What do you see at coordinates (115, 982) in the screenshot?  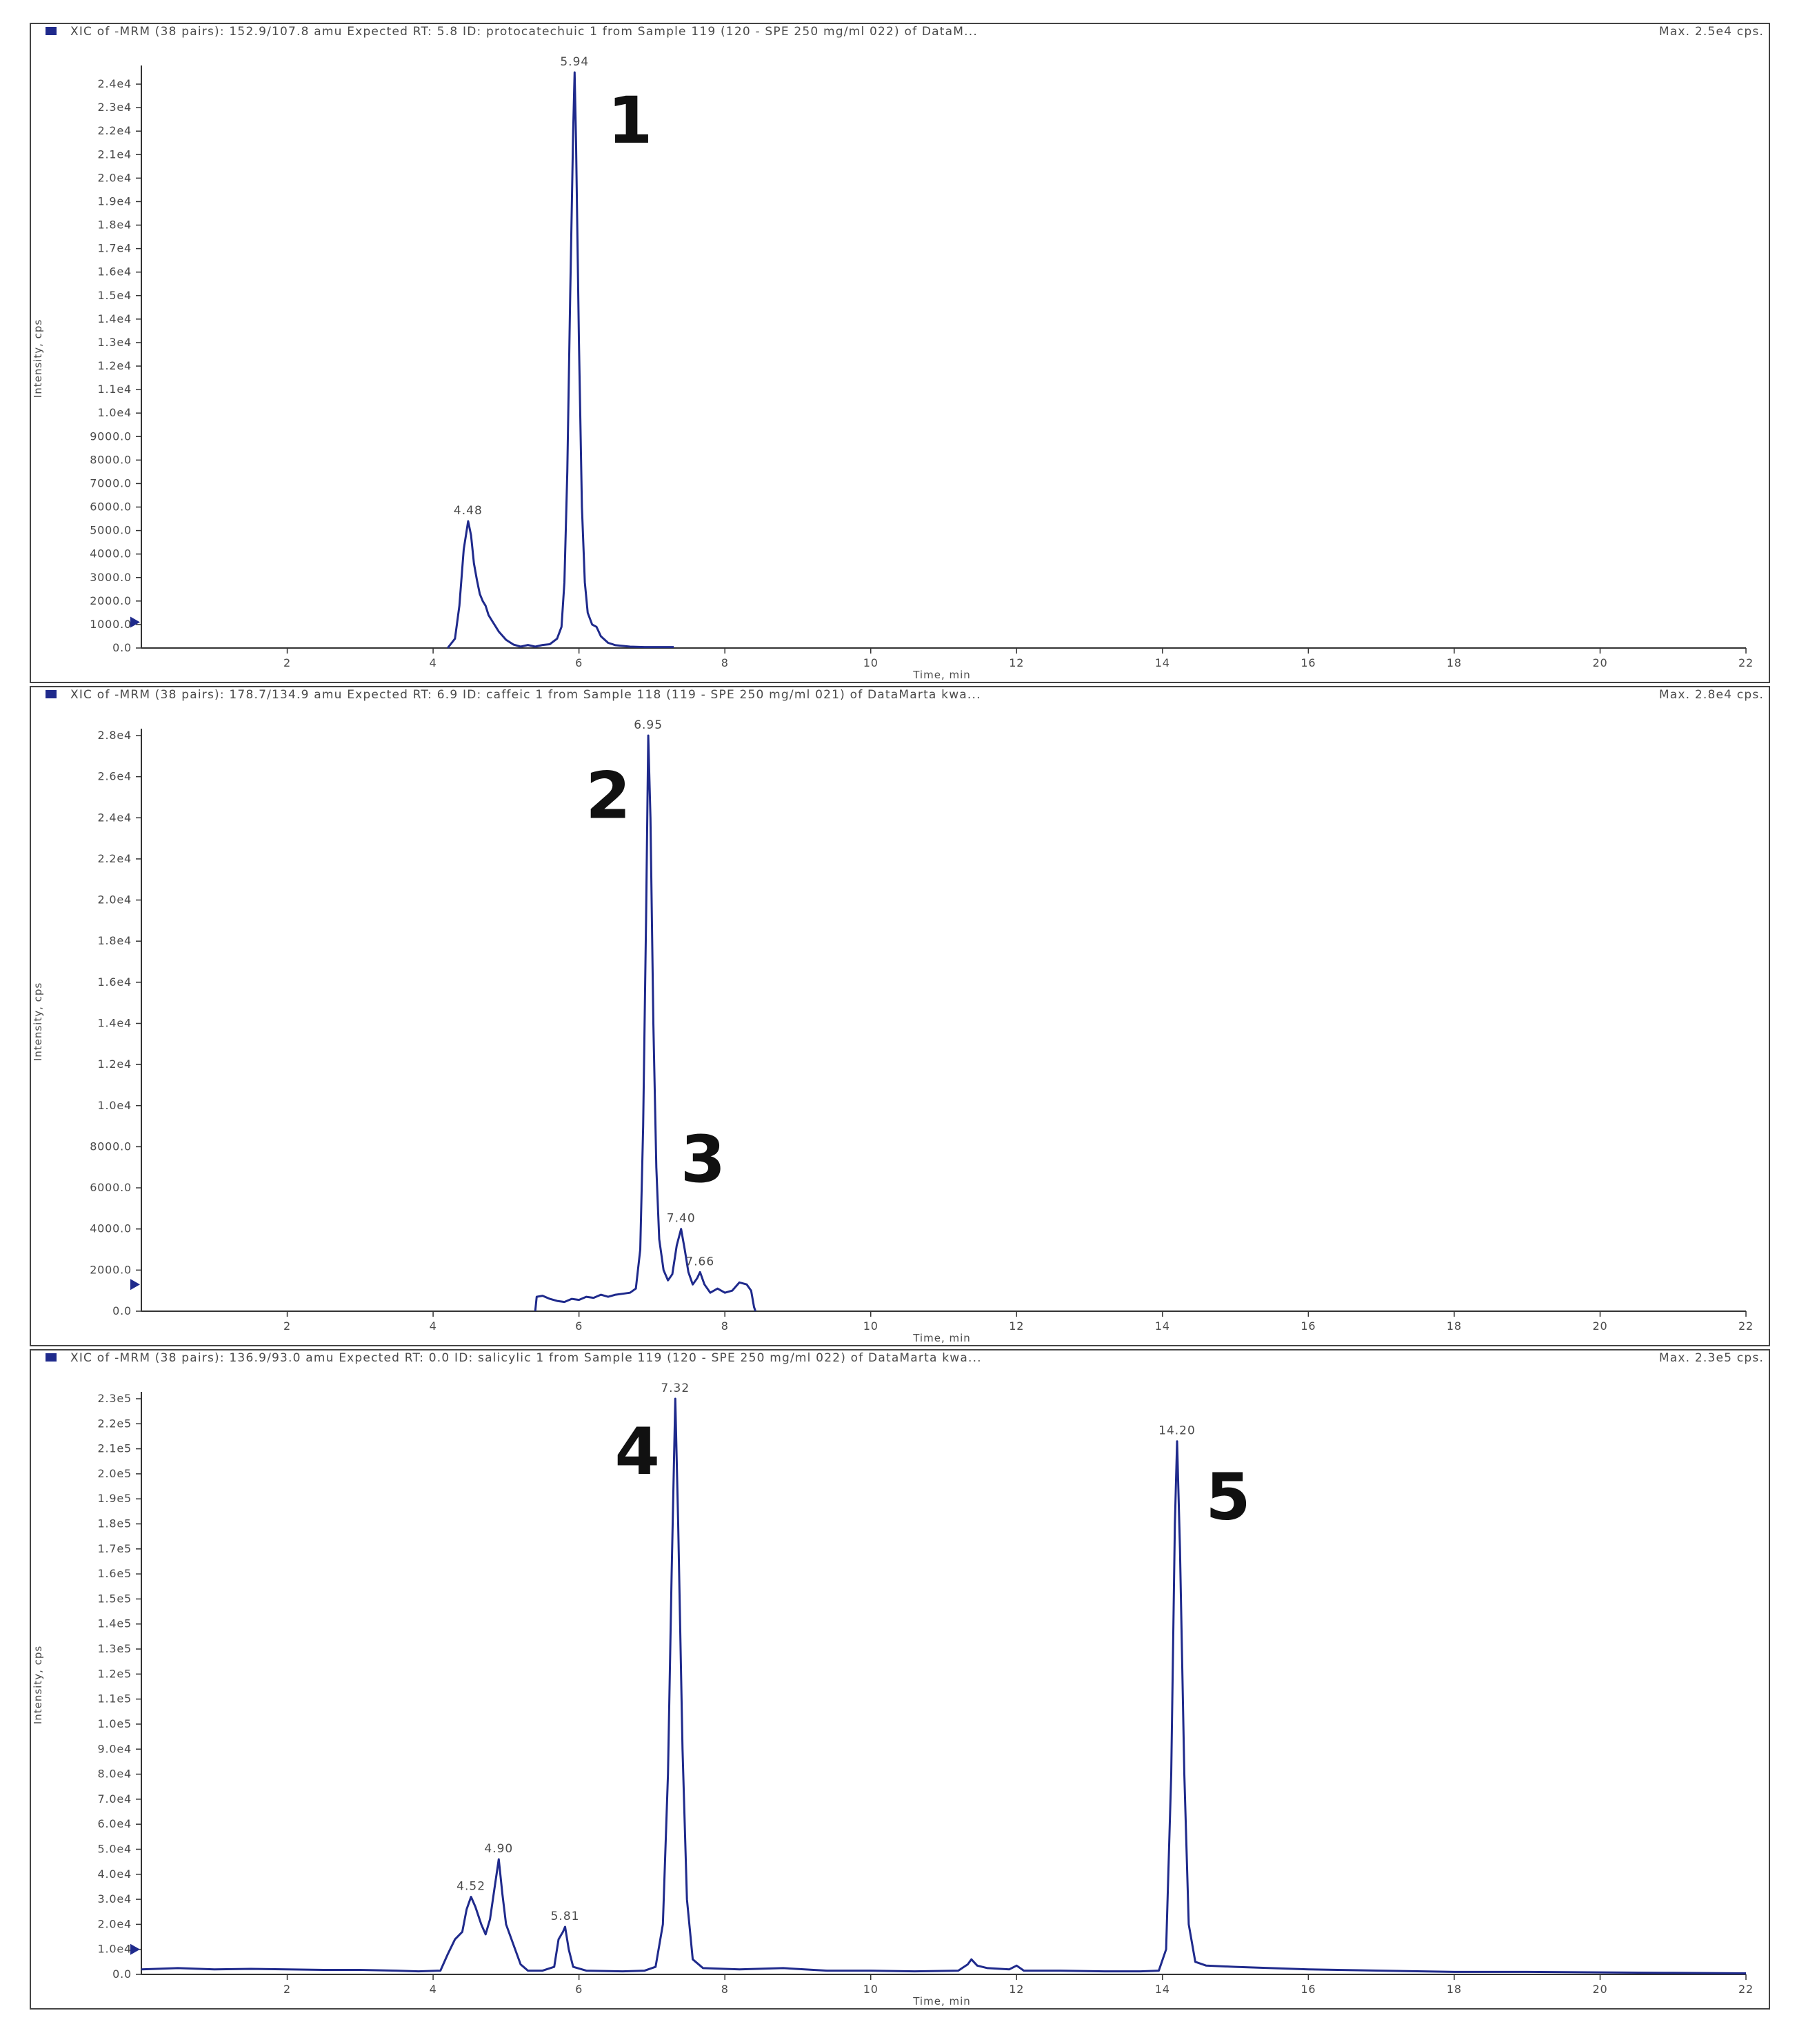 I see `y-tick-label: 1.6e4` at bounding box center [115, 982].